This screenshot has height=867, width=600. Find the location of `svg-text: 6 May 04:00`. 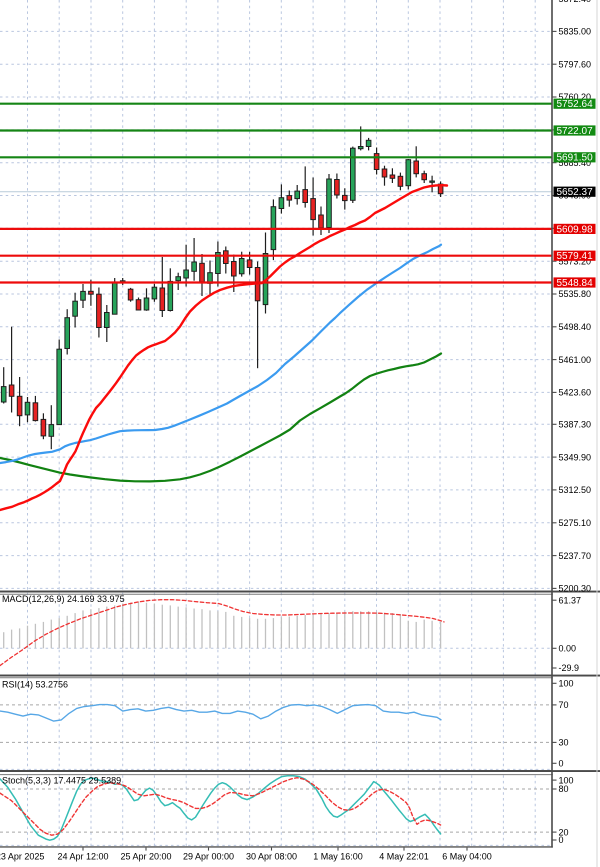

svg-text: 6 May 04:00 is located at coordinates (467, 857).